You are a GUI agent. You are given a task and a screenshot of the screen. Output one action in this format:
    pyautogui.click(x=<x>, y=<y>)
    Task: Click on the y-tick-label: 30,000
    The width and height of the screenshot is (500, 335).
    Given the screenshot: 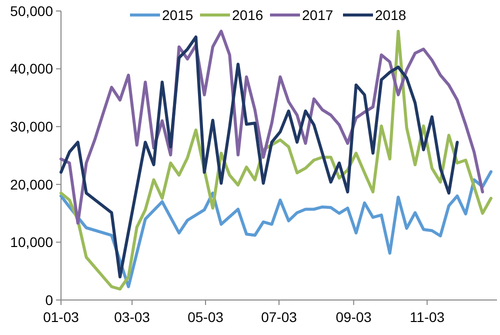 What is the action you would take?
    pyautogui.click(x=32, y=126)
    